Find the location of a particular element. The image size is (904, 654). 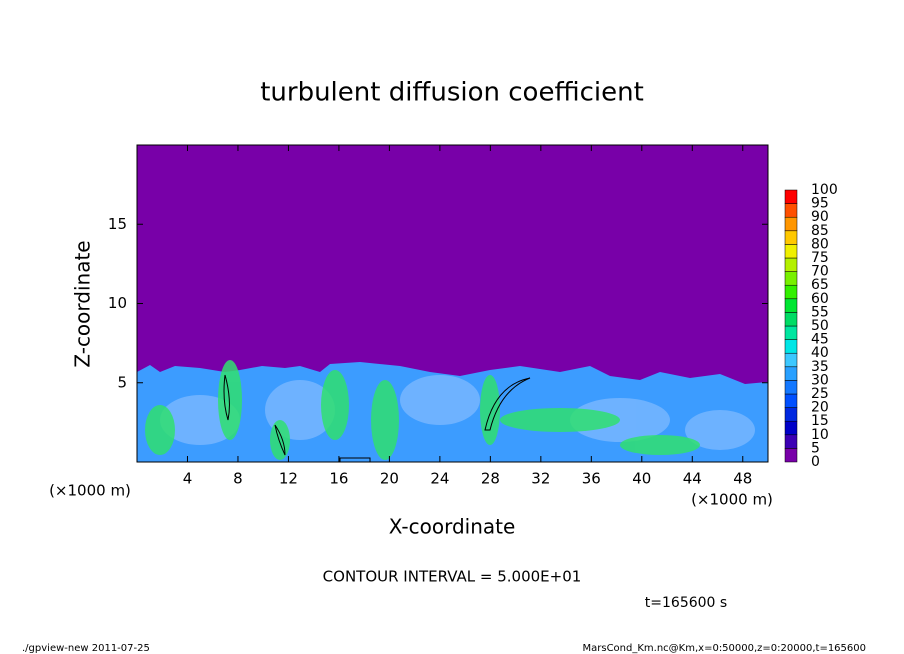

y-tick-label: 10 is located at coordinates (117, 303).